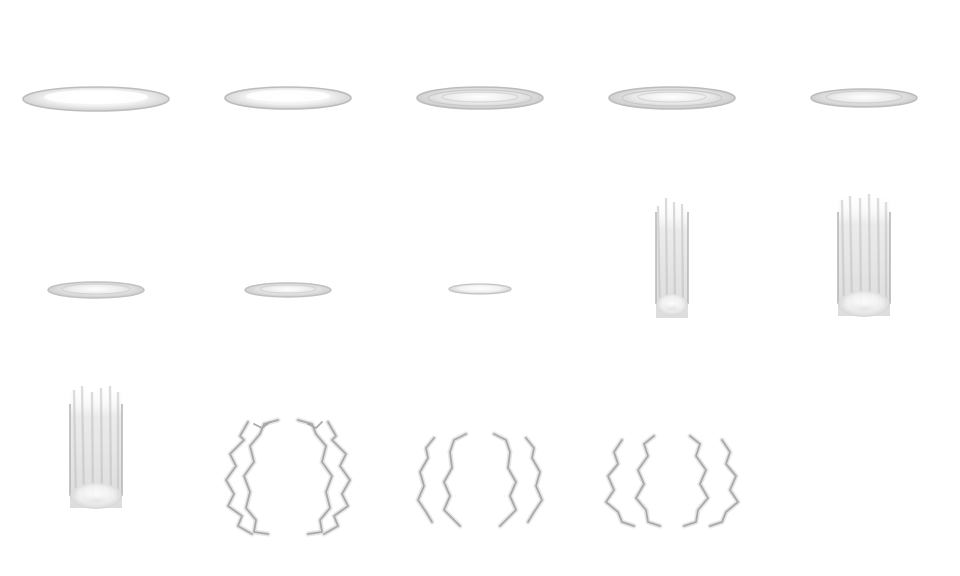 The image size is (960, 576). I want to click on frame-14-lightning, so click(672, 480).